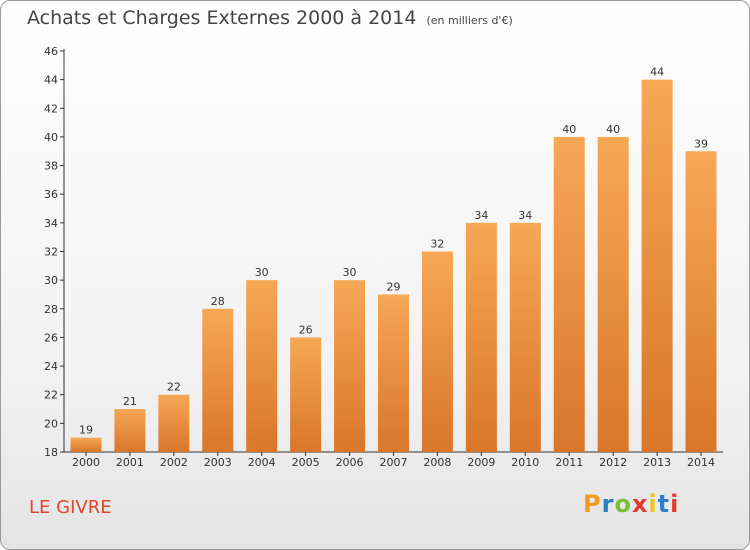  I want to click on bar-2001, so click(130, 430).